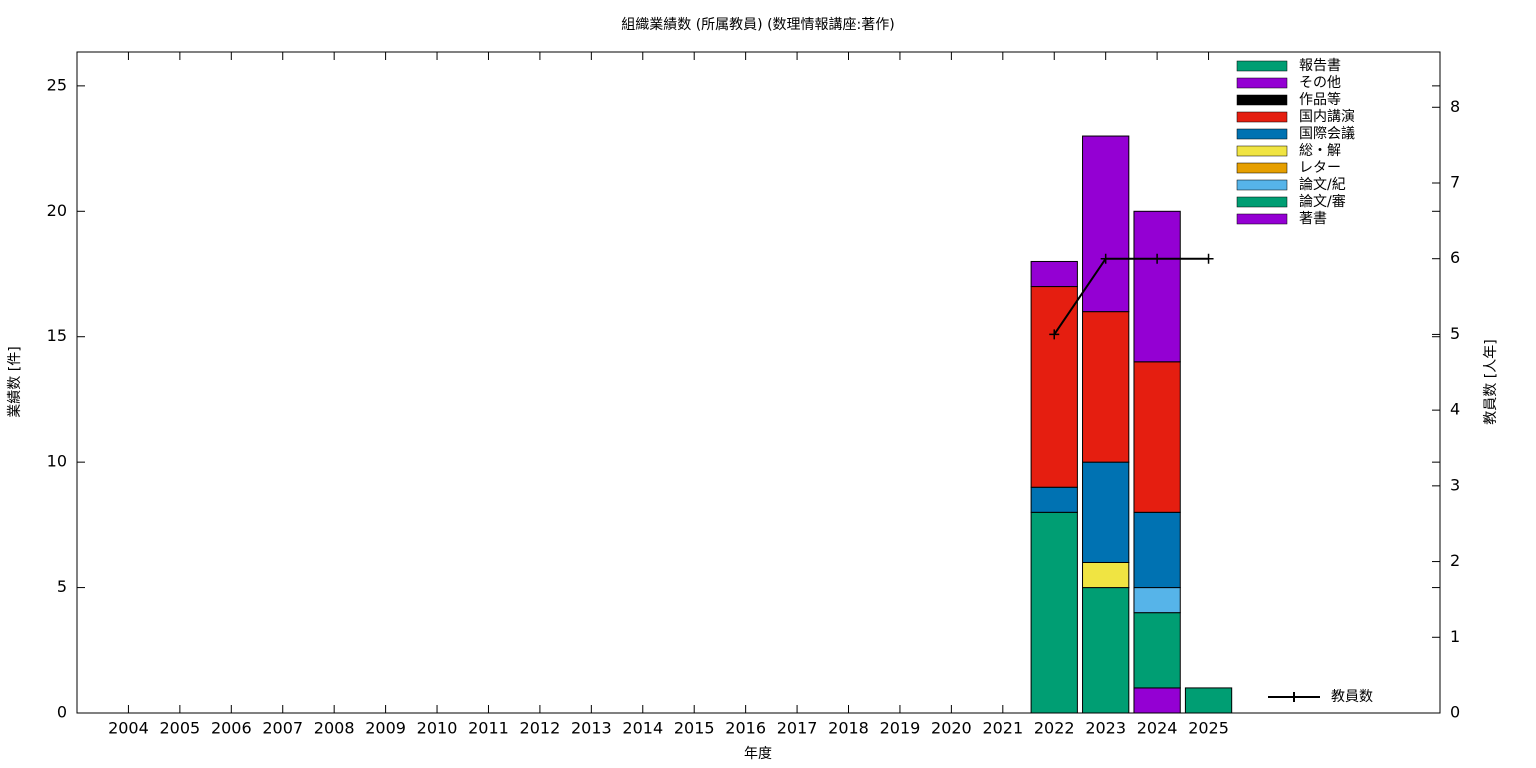  What do you see at coordinates (1157, 728) in the screenshot?
I see `x-tick-label: 2024` at bounding box center [1157, 728].